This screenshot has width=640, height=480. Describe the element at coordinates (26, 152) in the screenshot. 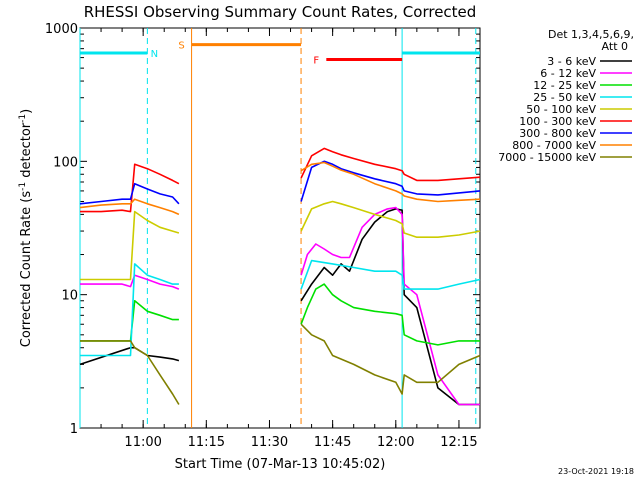

I see `y-axis-label-part: detector` at that location.